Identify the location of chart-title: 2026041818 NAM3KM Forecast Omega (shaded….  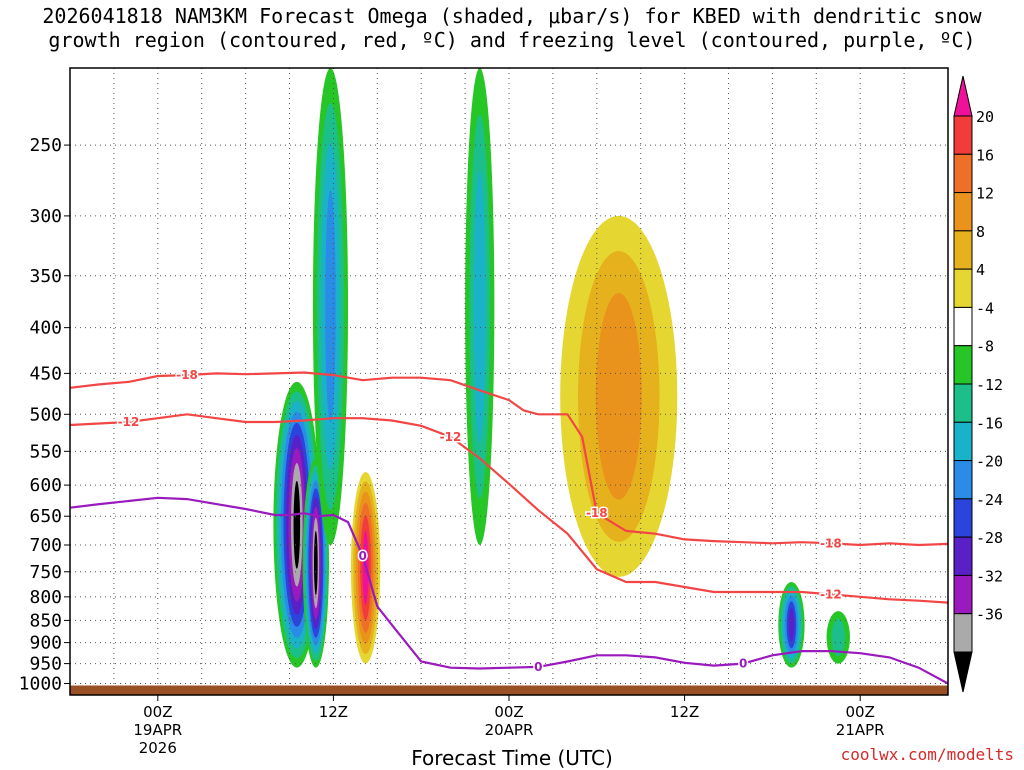
(512, 28).